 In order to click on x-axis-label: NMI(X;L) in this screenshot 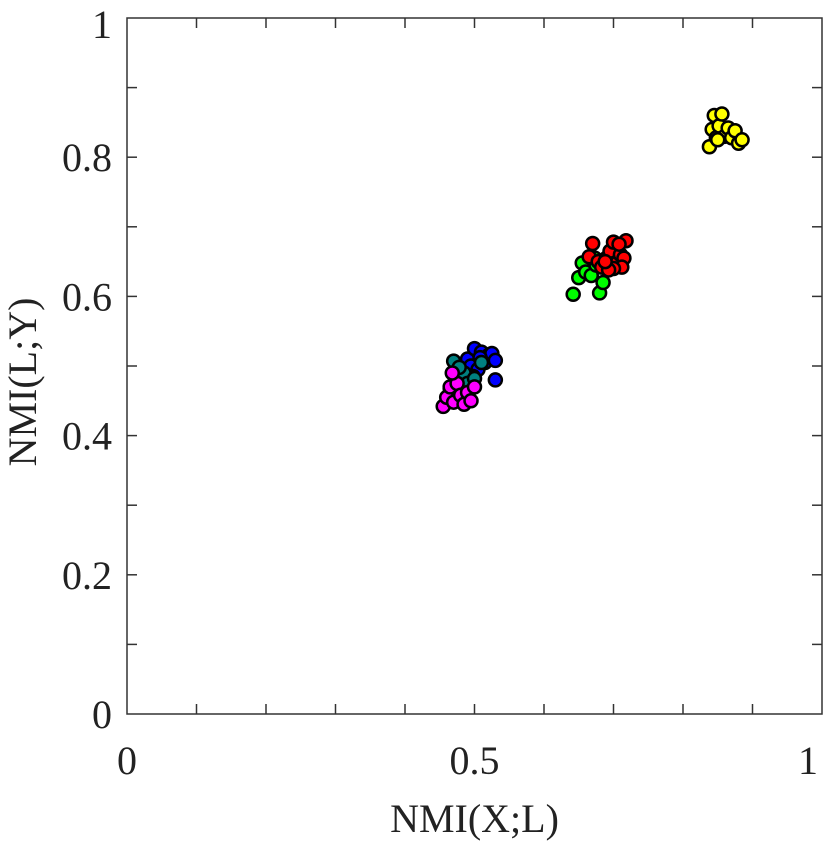, I will do `click(474, 818)`.